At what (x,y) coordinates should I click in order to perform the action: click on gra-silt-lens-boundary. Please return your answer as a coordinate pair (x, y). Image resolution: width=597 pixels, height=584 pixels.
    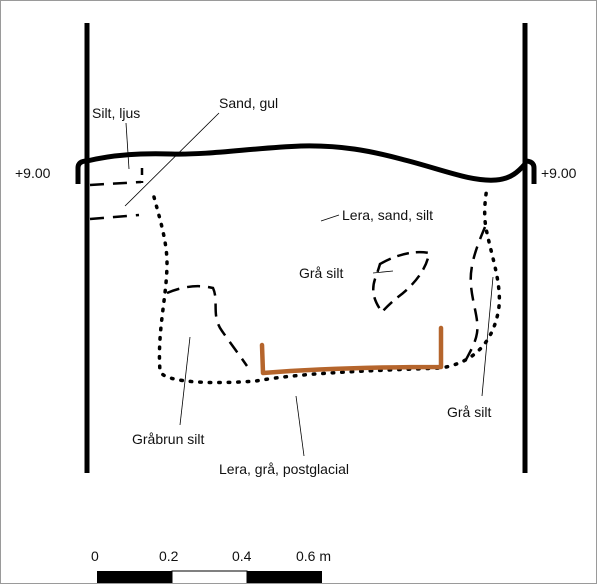
    Looking at the image, I should click on (401, 282).